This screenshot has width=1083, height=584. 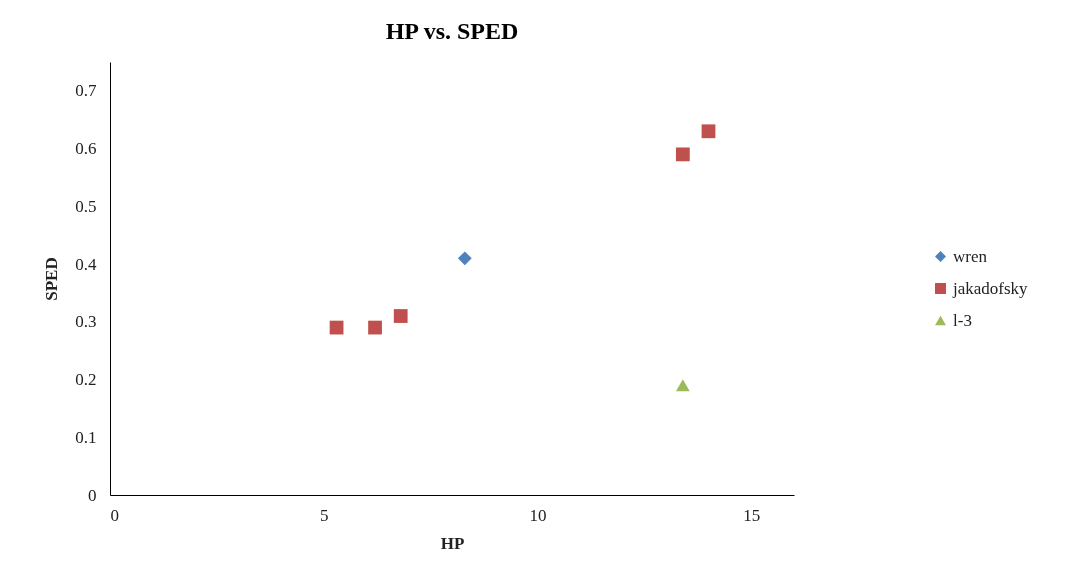 What do you see at coordinates (86, 264) in the screenshot?
I see `y-tick-label: 0.4` at bounding box center [86, 264].